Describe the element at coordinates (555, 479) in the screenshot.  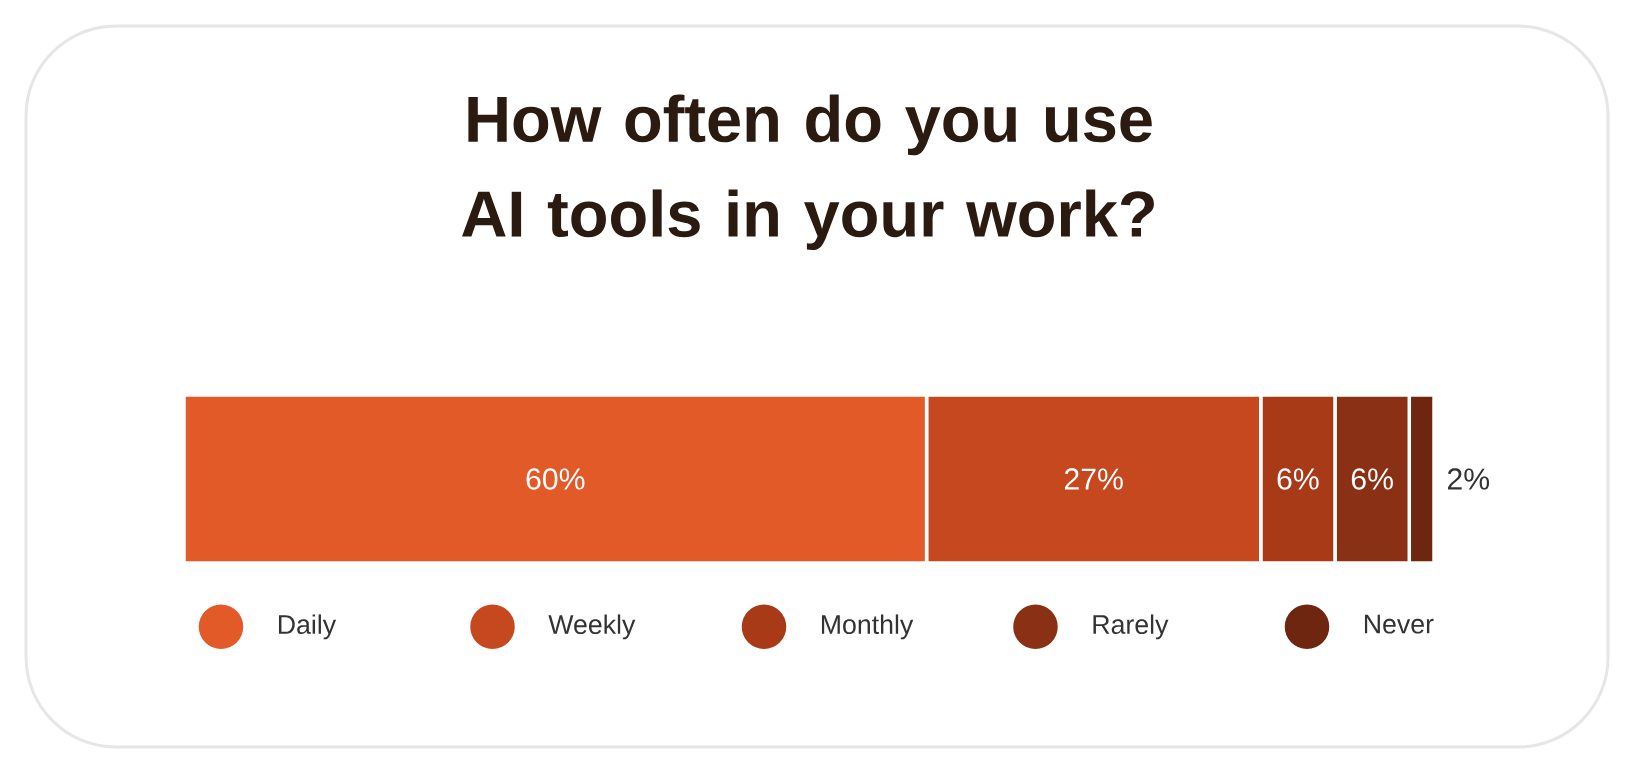
I see `data-label: 60%` at that location.